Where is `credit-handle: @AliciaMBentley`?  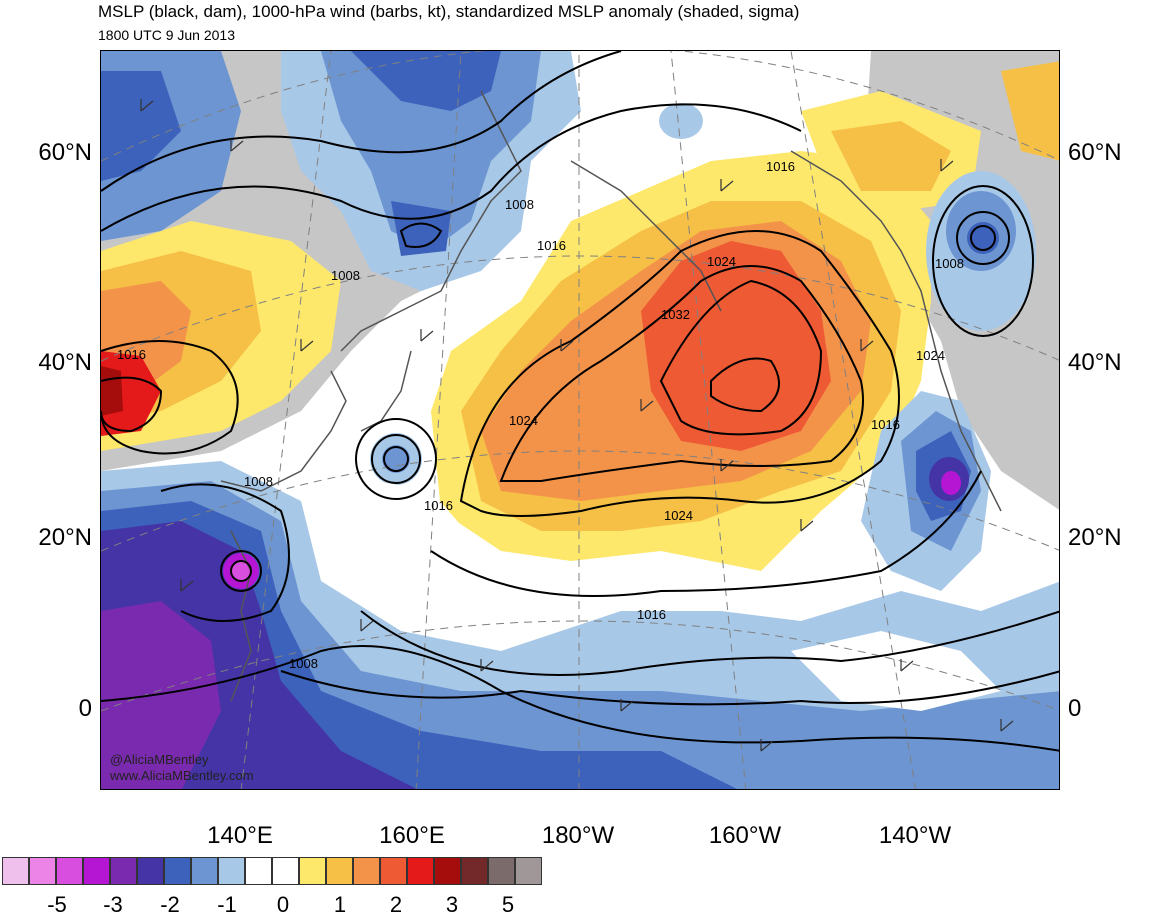
credit-handle: @AliciaMBentley is located at coordinates (159, 759).